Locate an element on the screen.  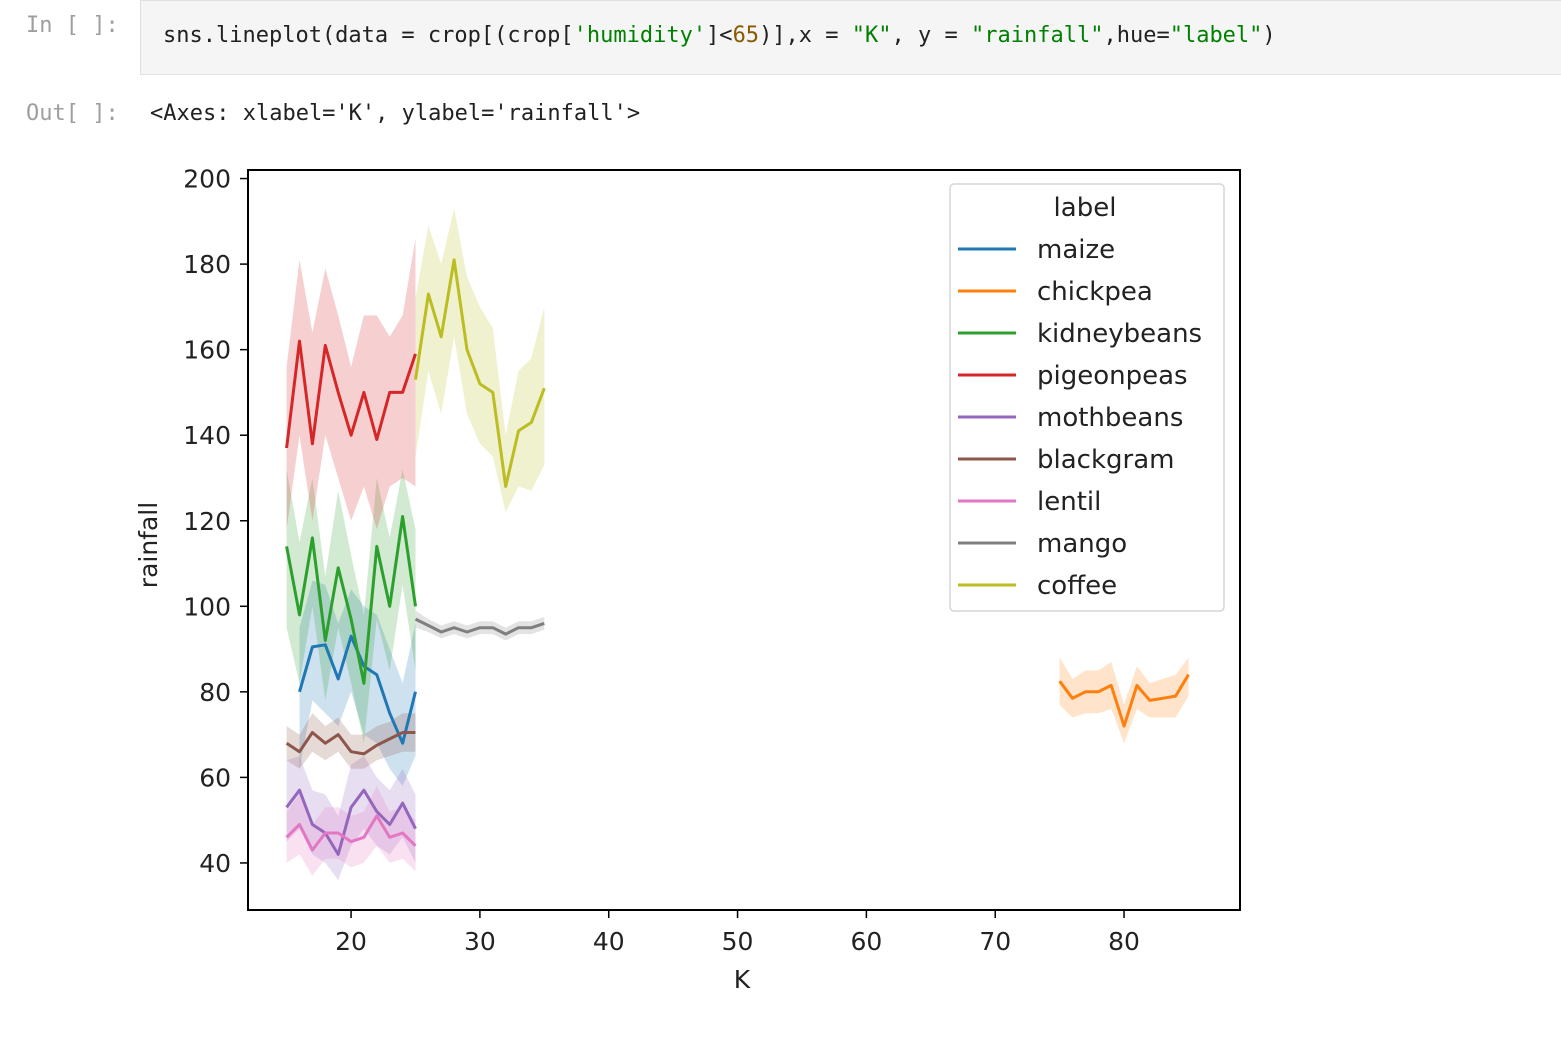
output-text: <Axes: xlabel='K', ylabel='rainfall'> is located at coordinates (395, 113).